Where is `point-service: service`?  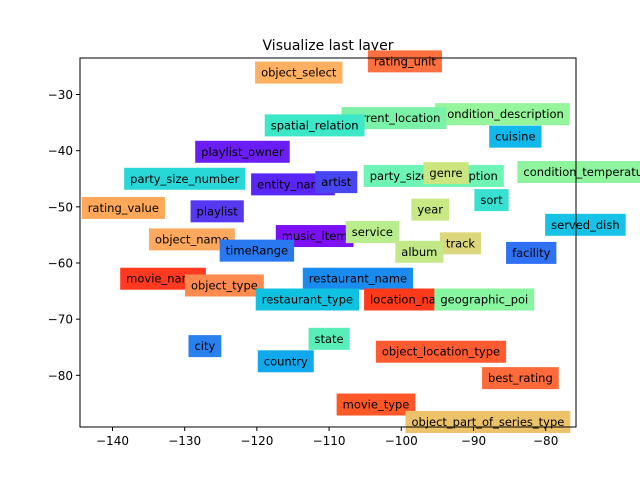 point-service: service is located at coordinates (372, 232).